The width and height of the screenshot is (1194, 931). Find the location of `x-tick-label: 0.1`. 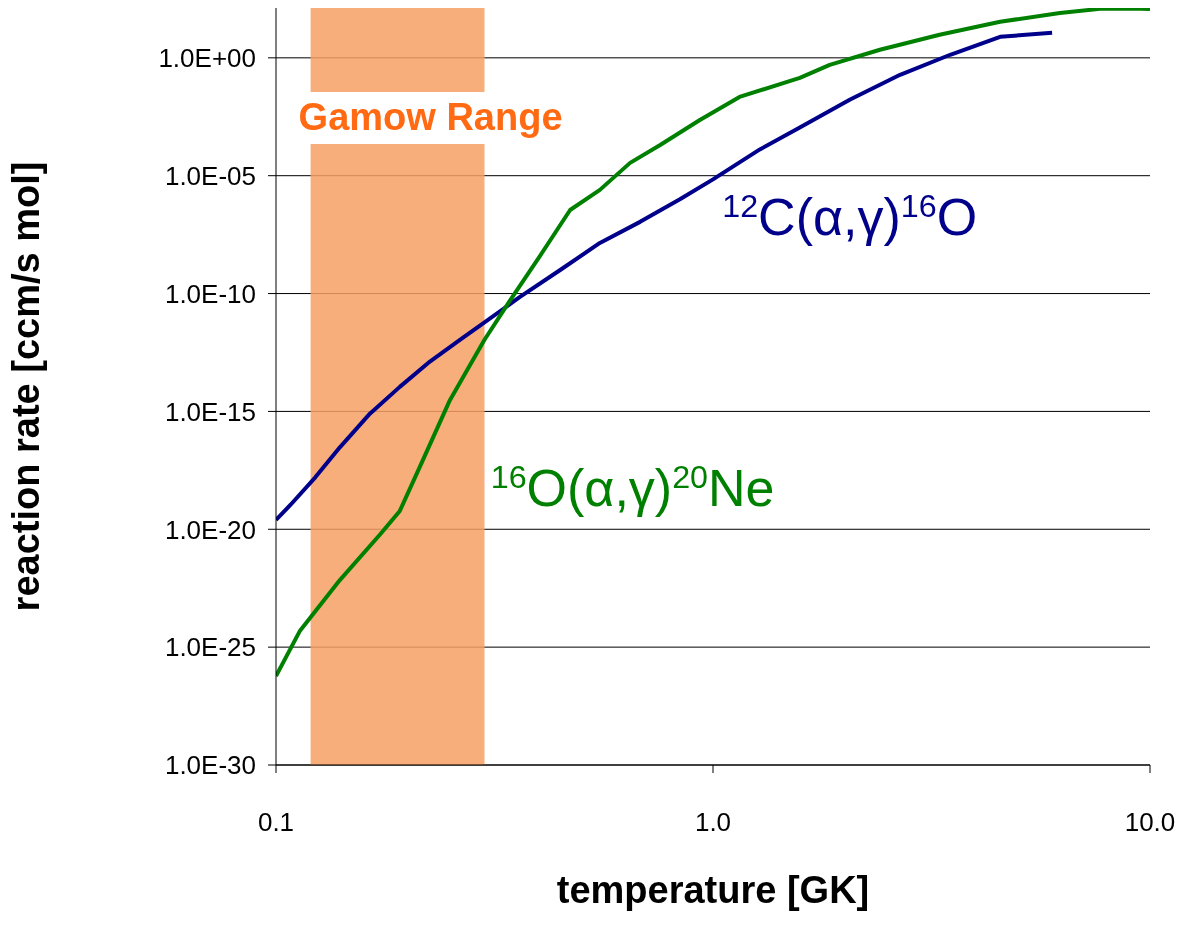

x-tick-label: 0.1 is located at coordinates (276, 822).